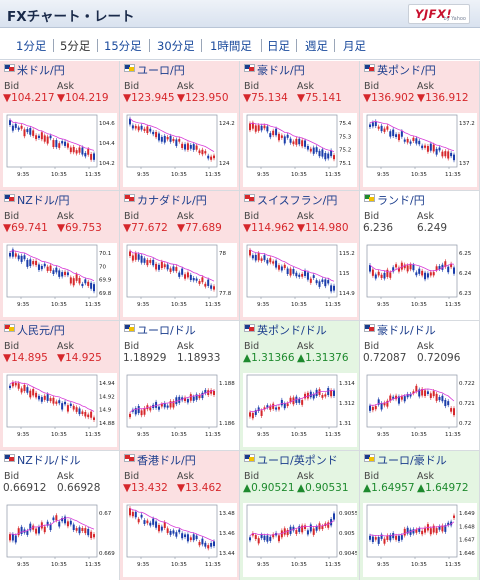 The height and width of the screenshot is (580, 480). What do you see at coordinates (354, 46) in the screenshot?
I see `tab-monthly: 月足` at bounding box center [354, 46].